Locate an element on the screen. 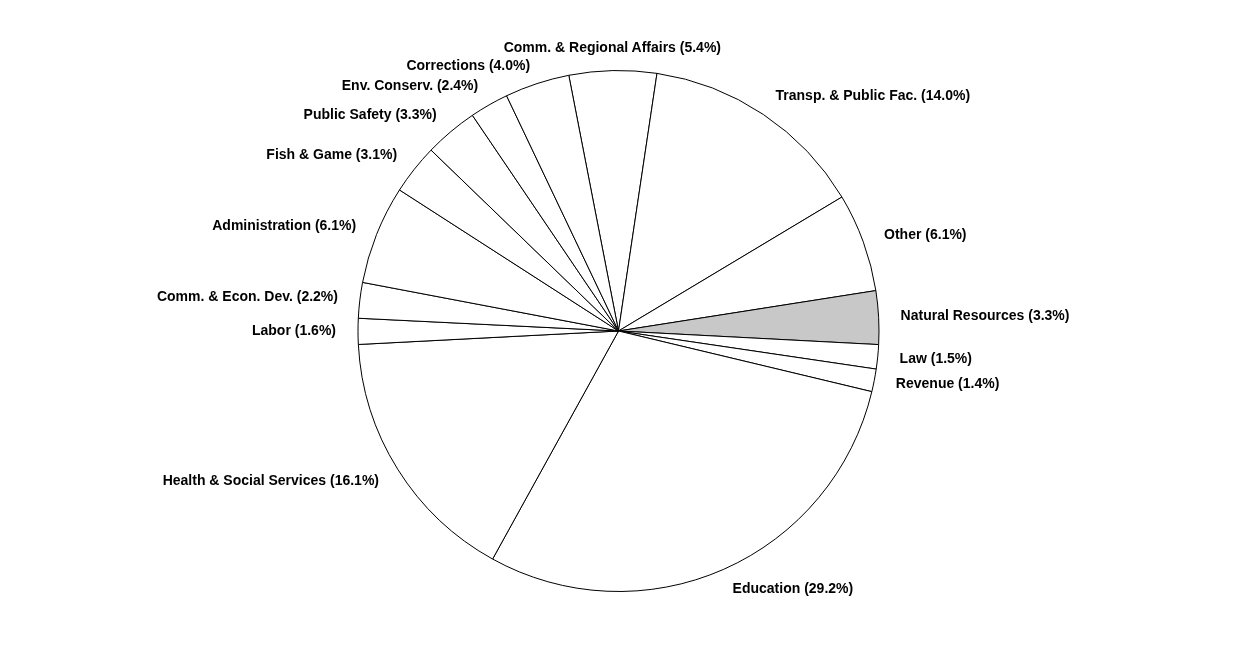  slice-label: Comm. & Regional Affairs (5.4%) is located at coordinates (612, 47).